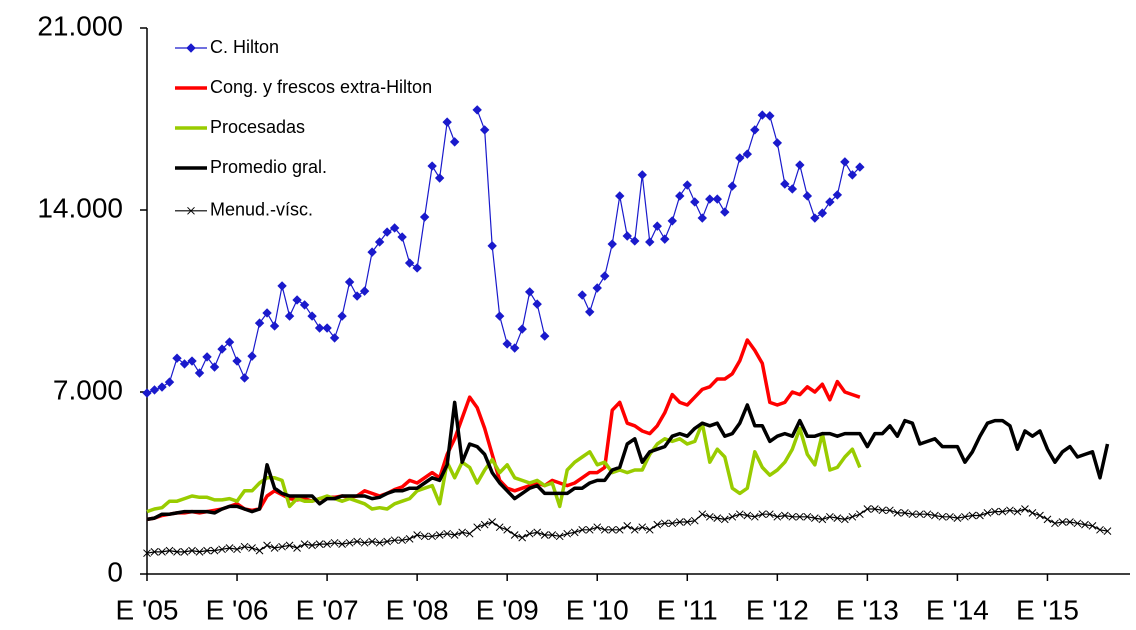 The height and width of the screenshot is (630, 1136). I want to click on x-tick-label: E '07, so click(327, 609).